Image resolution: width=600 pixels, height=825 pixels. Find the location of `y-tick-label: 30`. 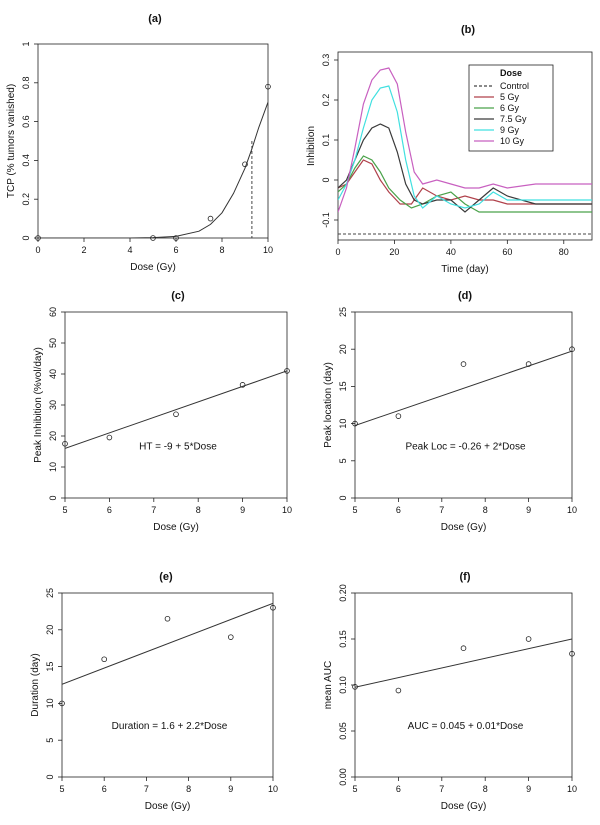

y-tick-label: 30 is located at coordinates (53, 405).